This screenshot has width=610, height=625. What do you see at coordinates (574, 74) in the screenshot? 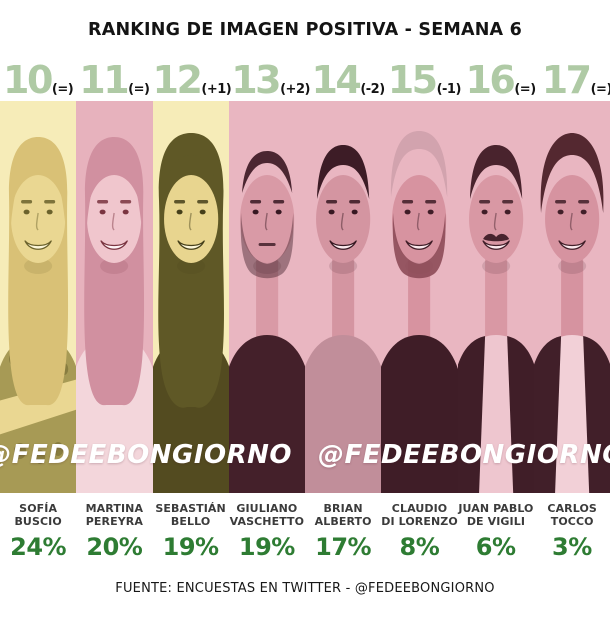
I see `rank-cell: 17 (=)` at bounding box center [574, 74].